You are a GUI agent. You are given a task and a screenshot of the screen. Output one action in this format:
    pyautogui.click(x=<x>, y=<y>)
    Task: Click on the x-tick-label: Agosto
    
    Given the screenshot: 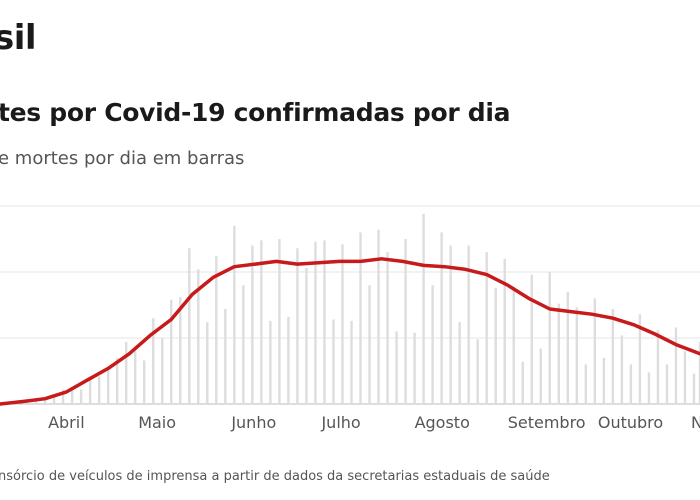 What is the action you would take?
    pyautogui.click(x=442, y=422)
    